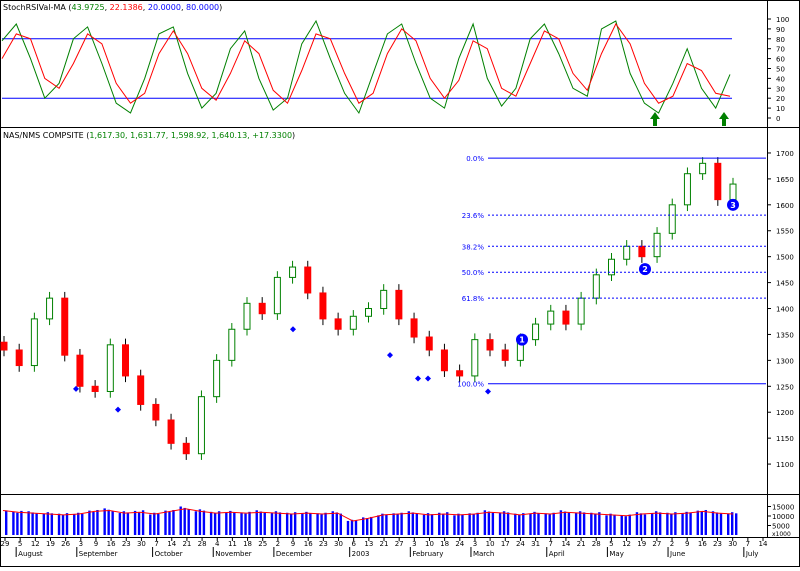  What do you see at coordinates (459, 544) in the screenshot?
I see `day-tick-label: 24` at bounding box center [459, 544].